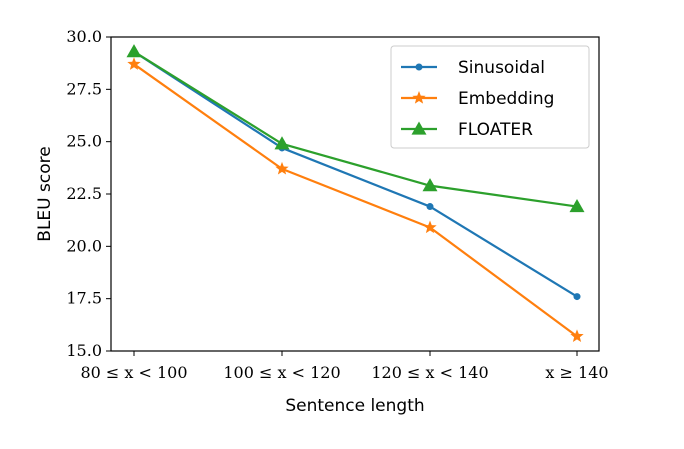 The image size is (684, 449). Describe the element at coordinates (576, 372) in the screenshot. I see `x-tick-label: x ≥ 140` at that location.